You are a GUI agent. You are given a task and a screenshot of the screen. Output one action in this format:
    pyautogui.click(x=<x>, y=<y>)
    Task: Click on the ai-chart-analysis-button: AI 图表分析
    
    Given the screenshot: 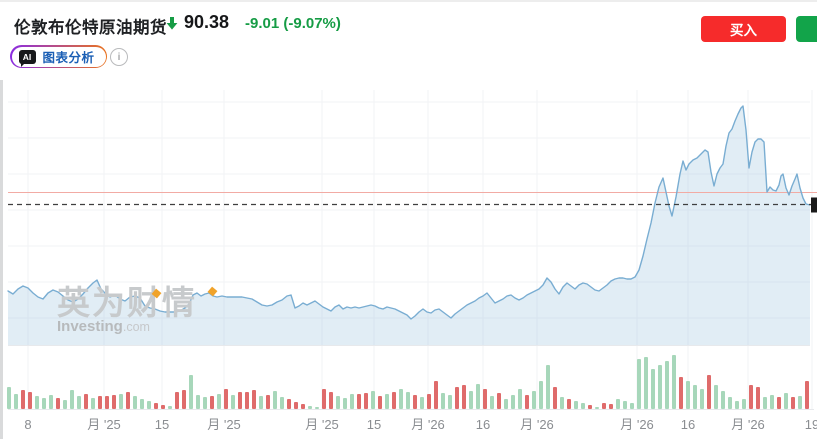 What is the action you would take?
    pyautogui.click(x=59, y=56)
    